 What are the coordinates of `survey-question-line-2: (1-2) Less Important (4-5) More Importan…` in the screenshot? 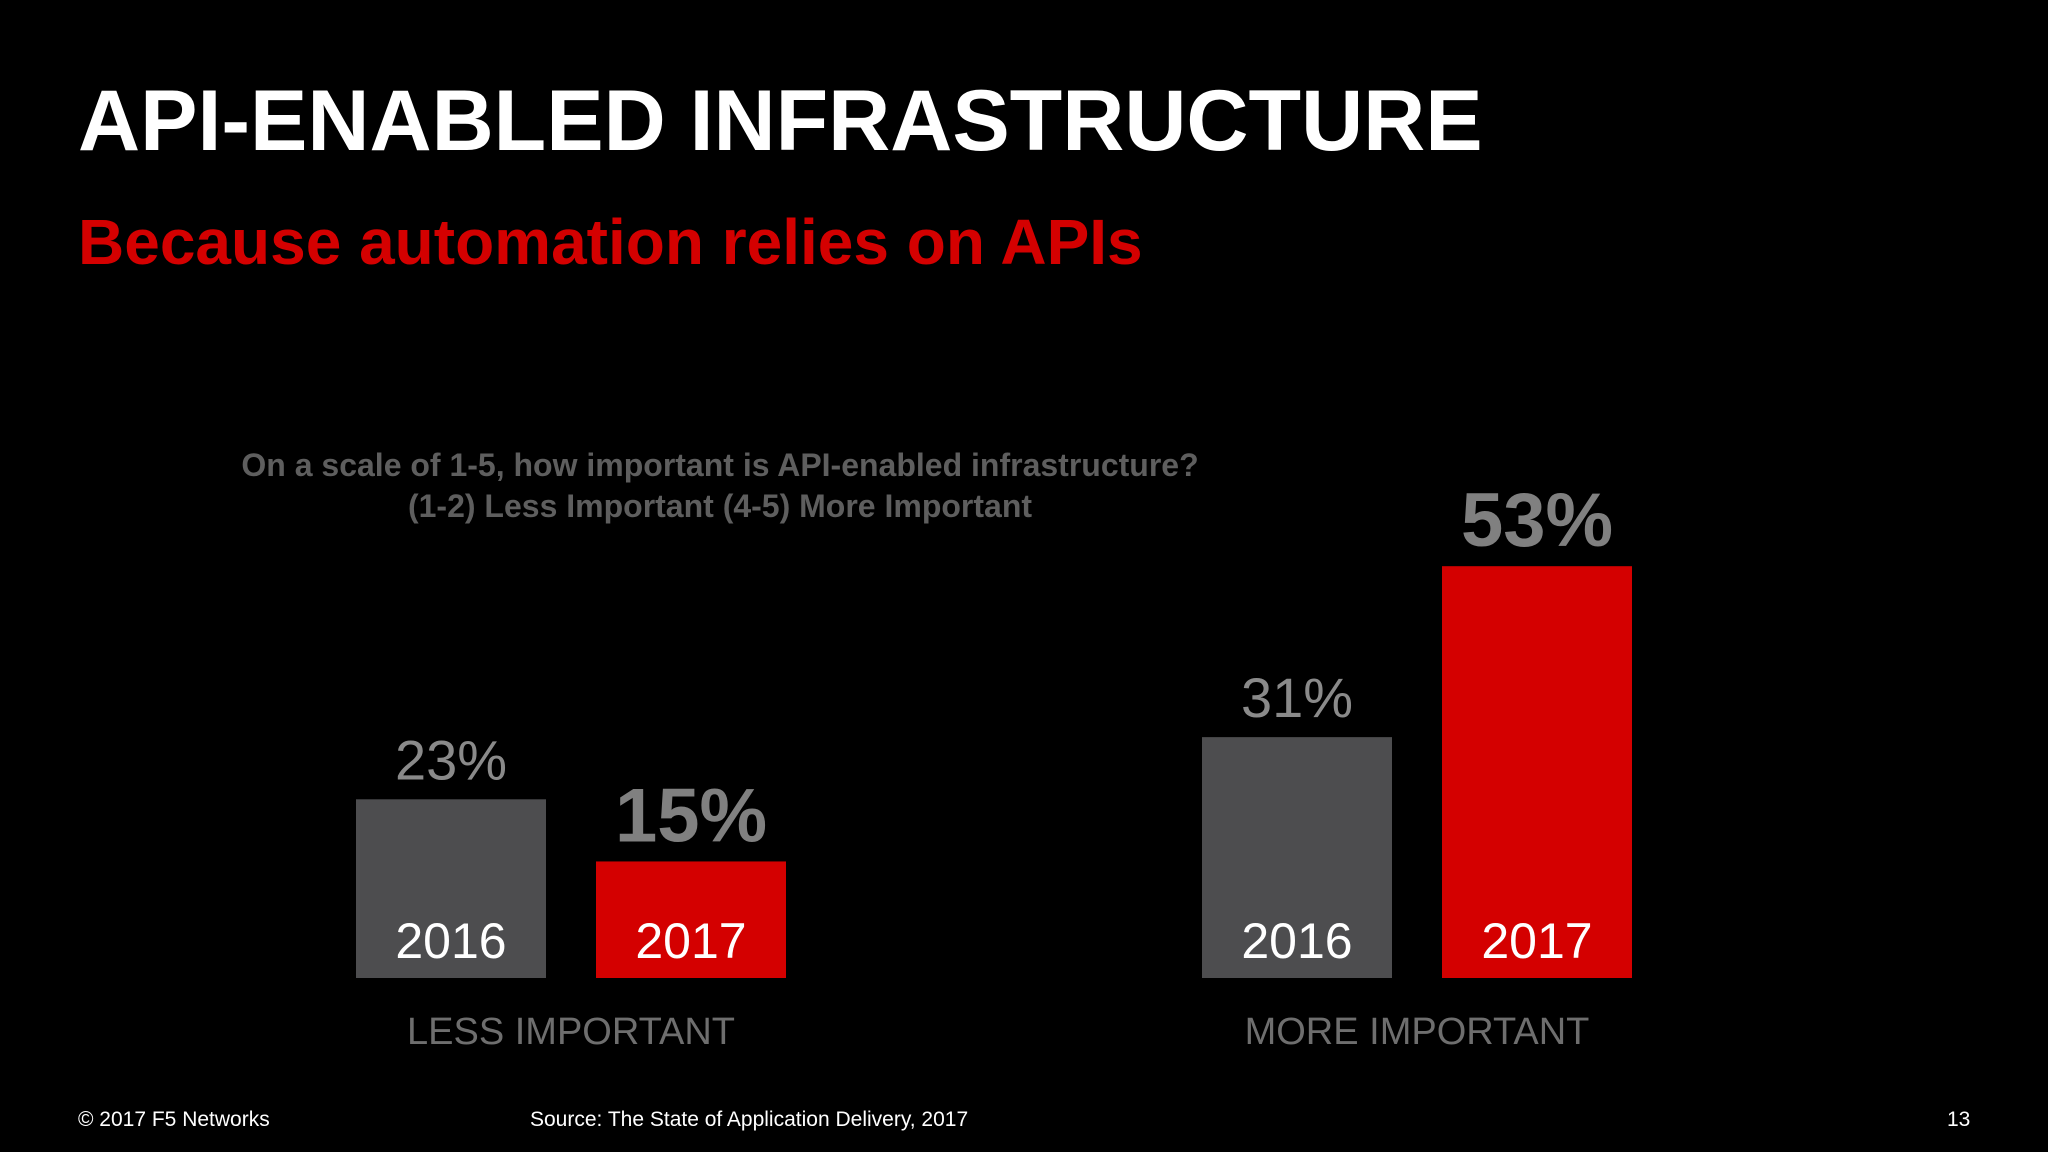 It's located at (720, 506).